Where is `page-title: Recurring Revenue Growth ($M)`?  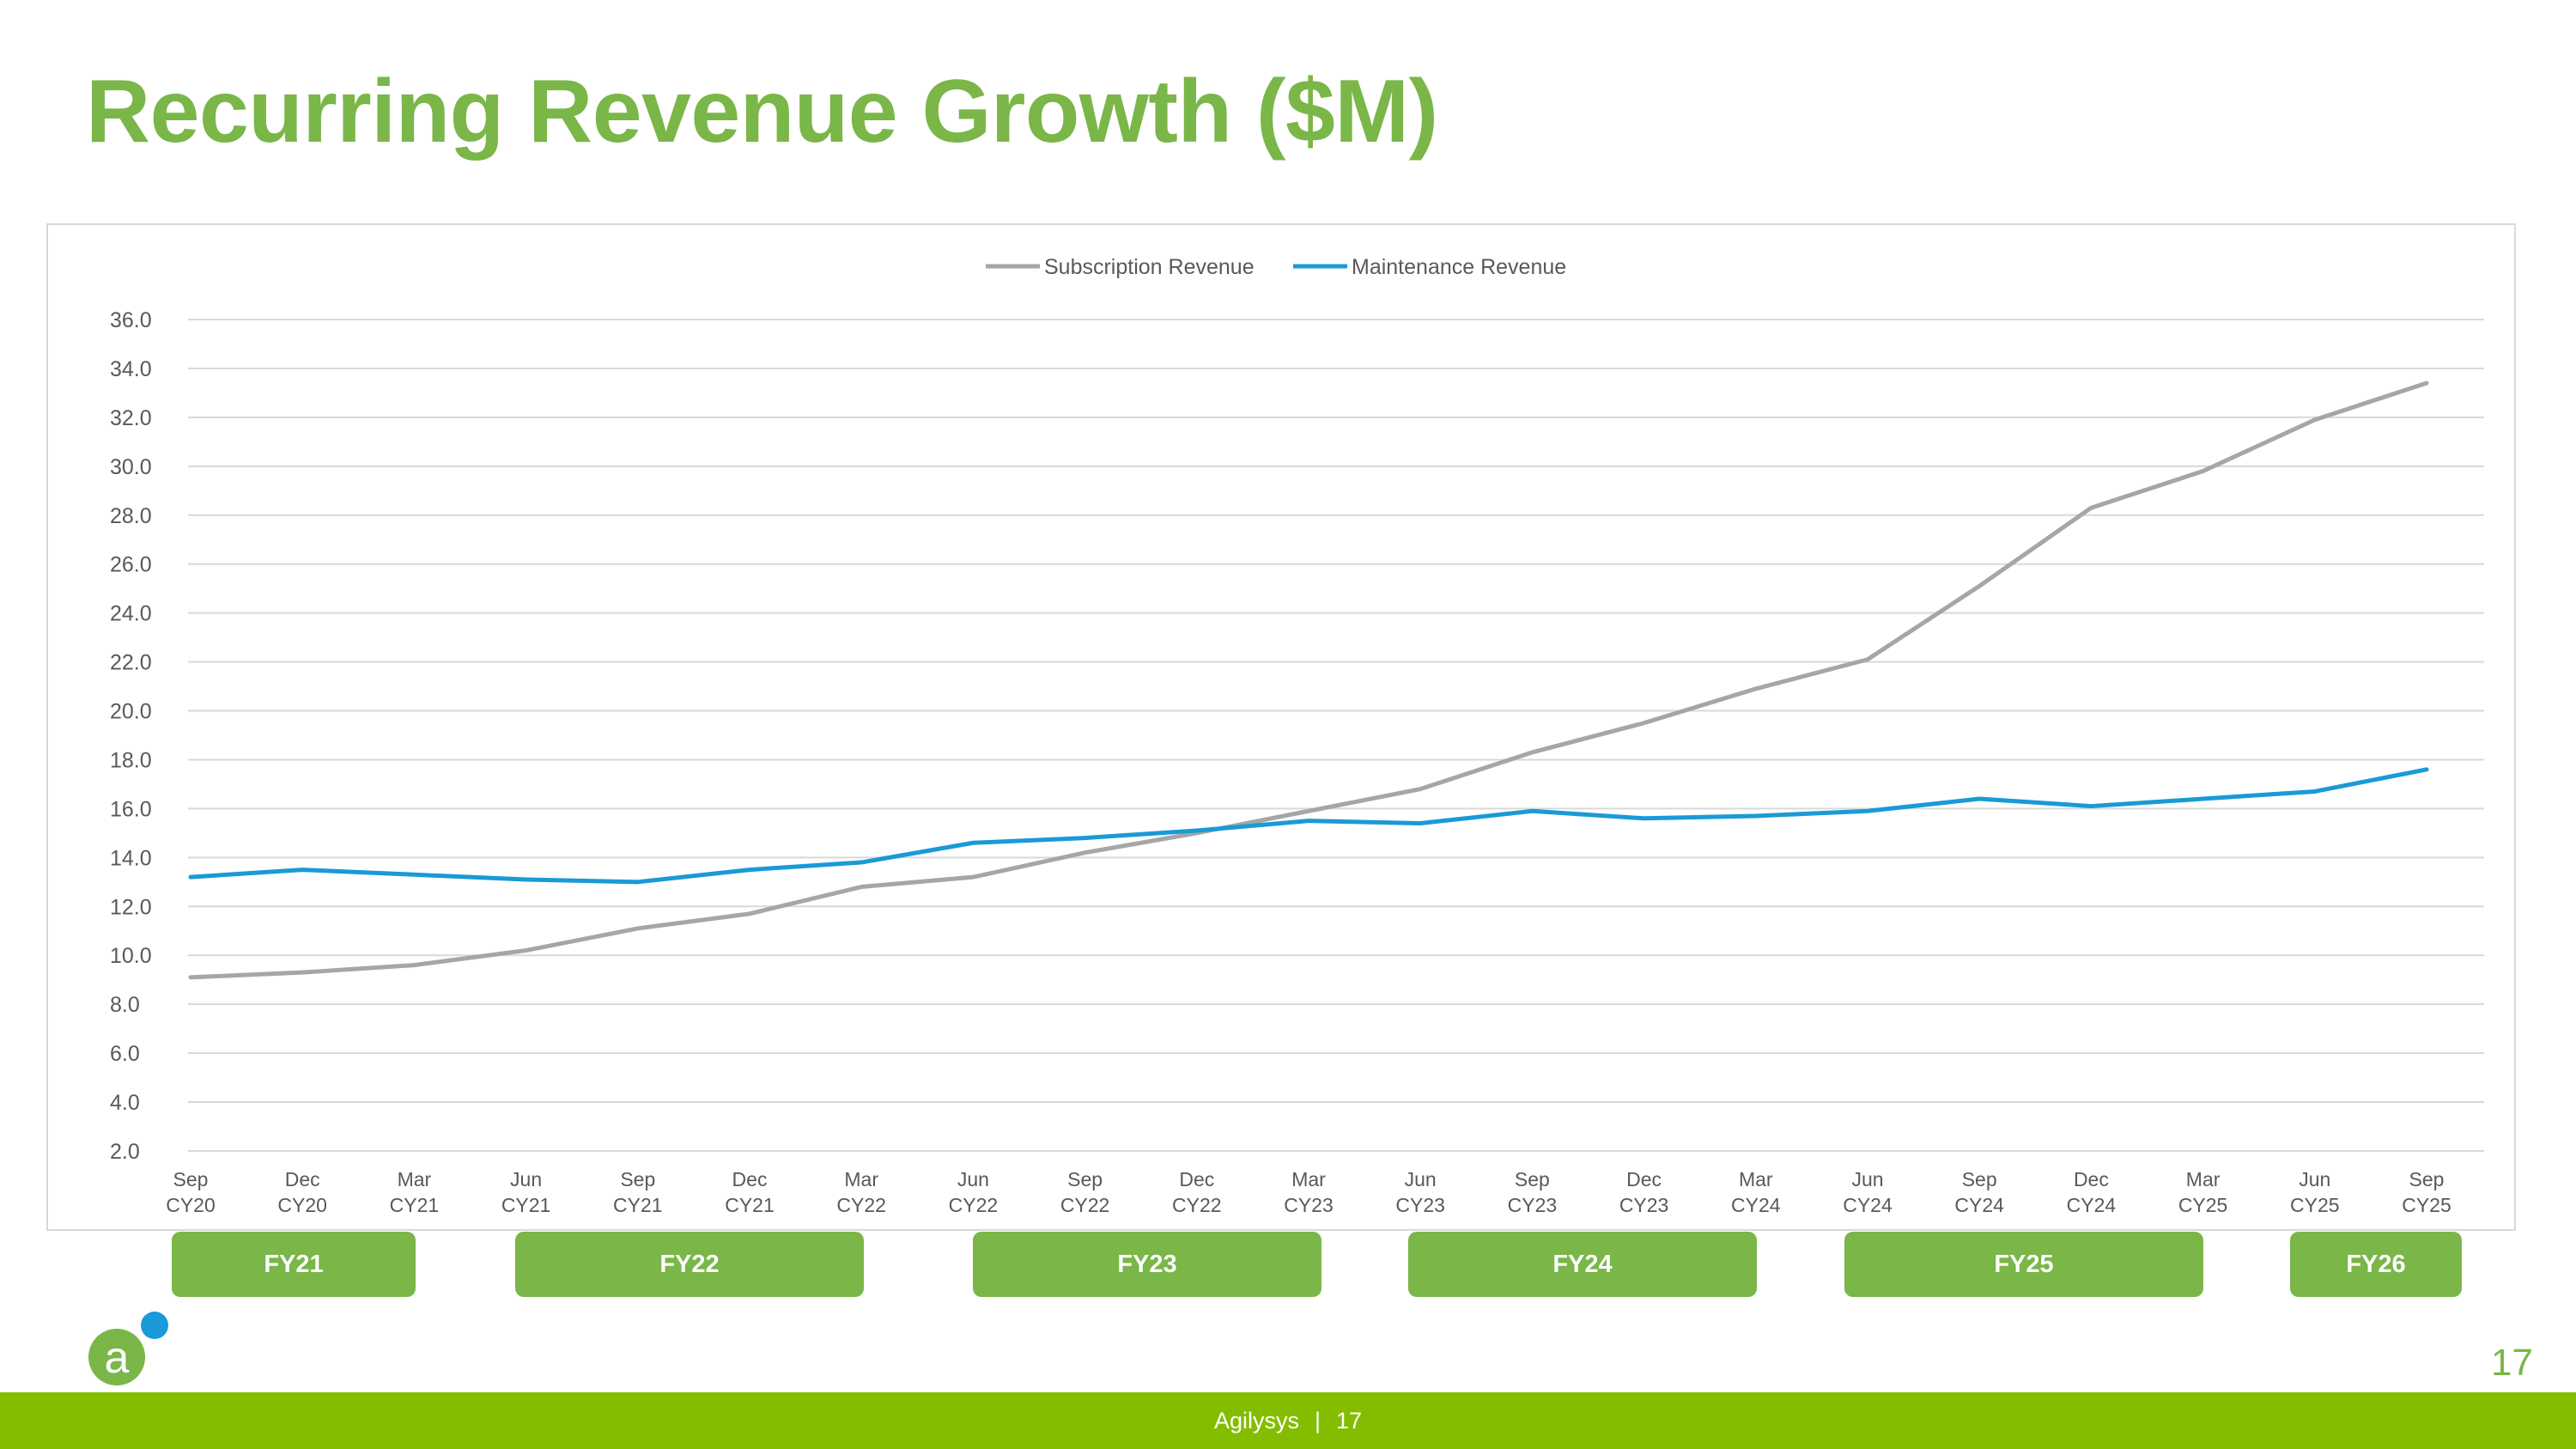 page-title: Recurring Revenue Growth ($M) is located at coordinates (762, 112).